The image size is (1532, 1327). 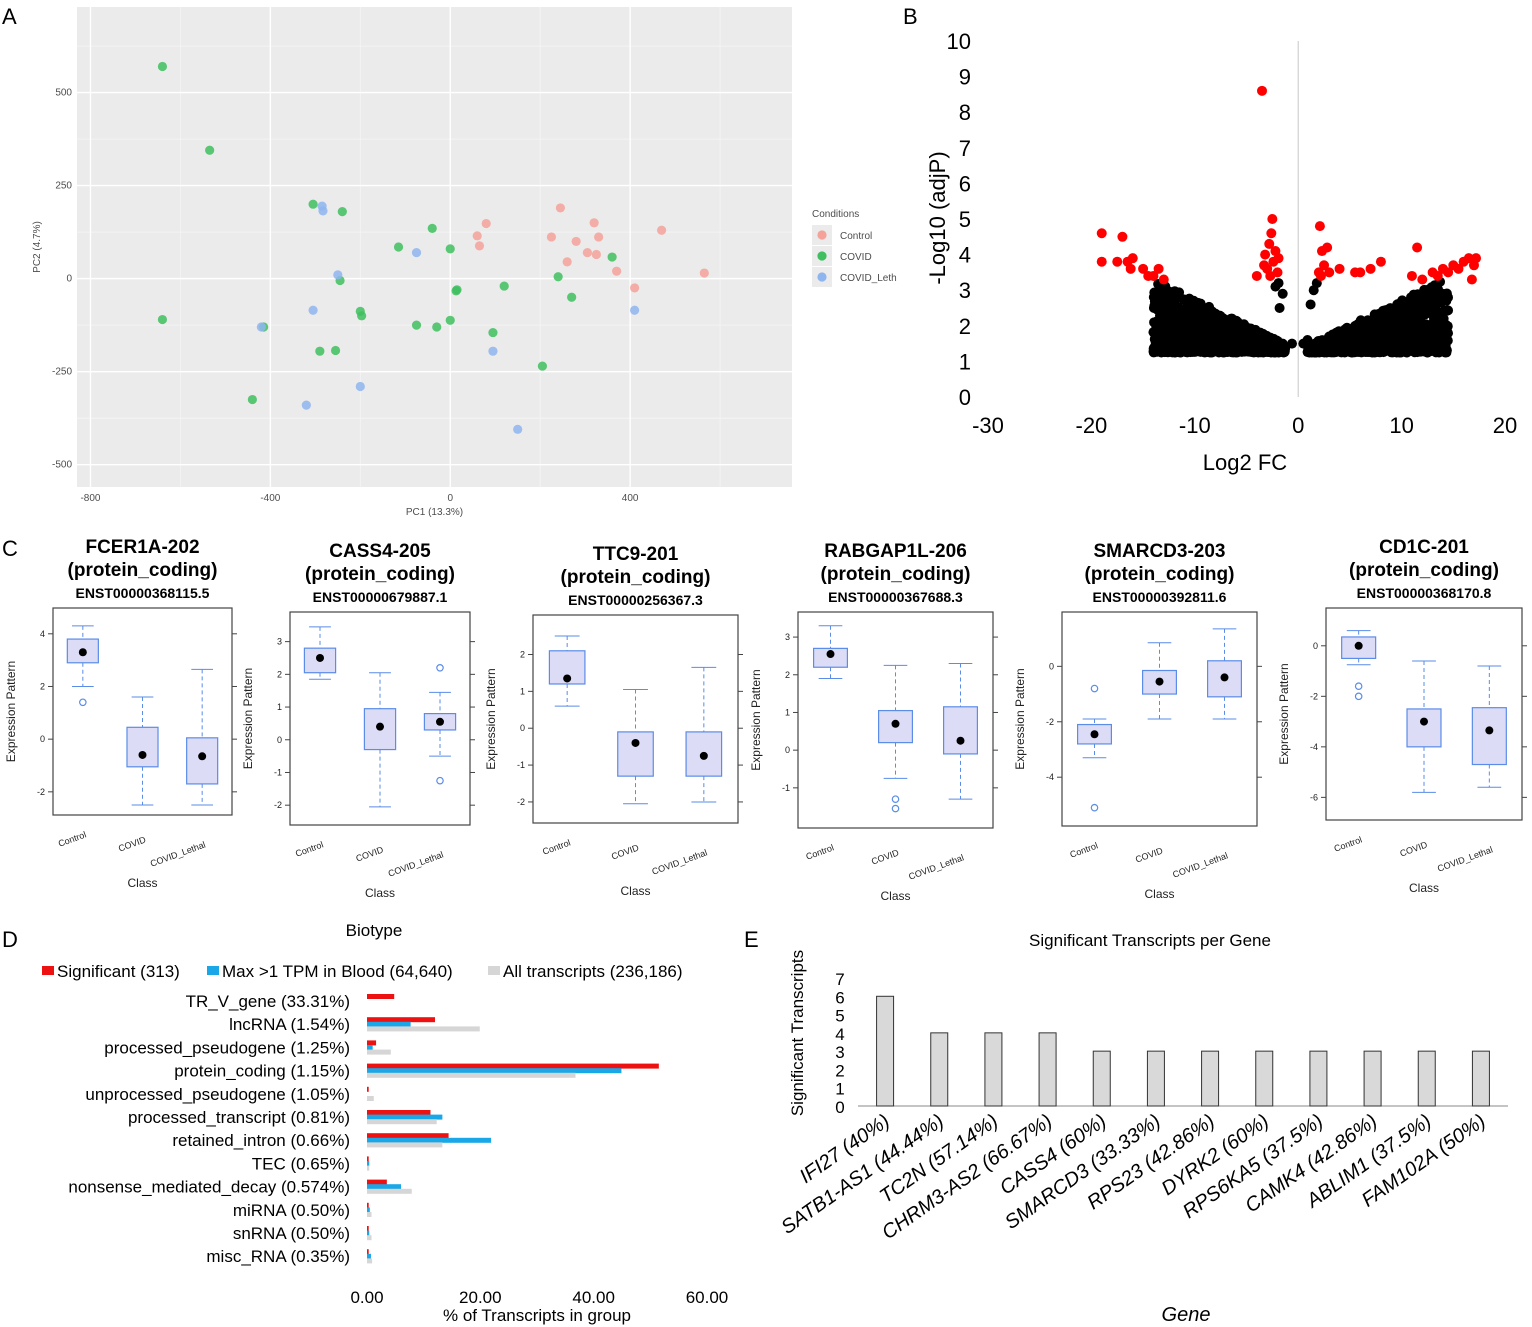 I want to click on legend-label: All transcripts (236,186), so click(x=593, y=971).